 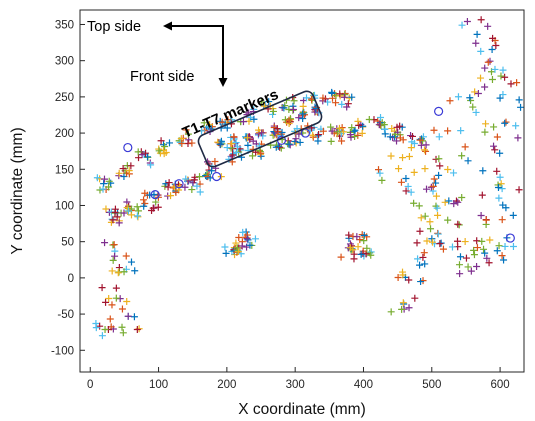 I want to click on y-tick-label: 200, so click(x=64, y=134).